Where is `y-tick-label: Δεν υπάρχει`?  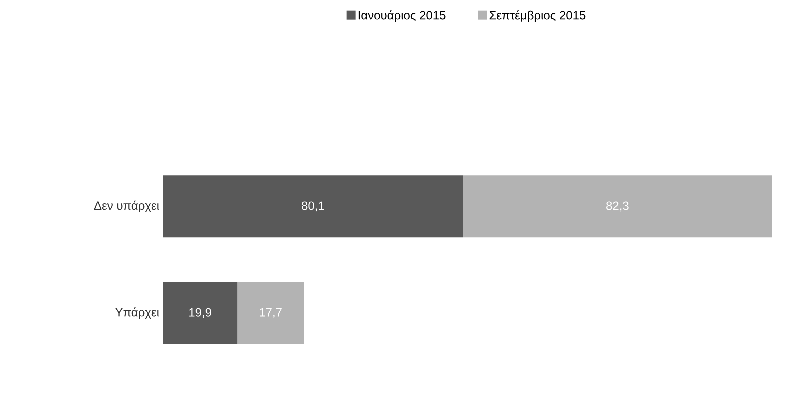 y-tick-label: Δεν υπάρχει is located at coordinates (127, 206).